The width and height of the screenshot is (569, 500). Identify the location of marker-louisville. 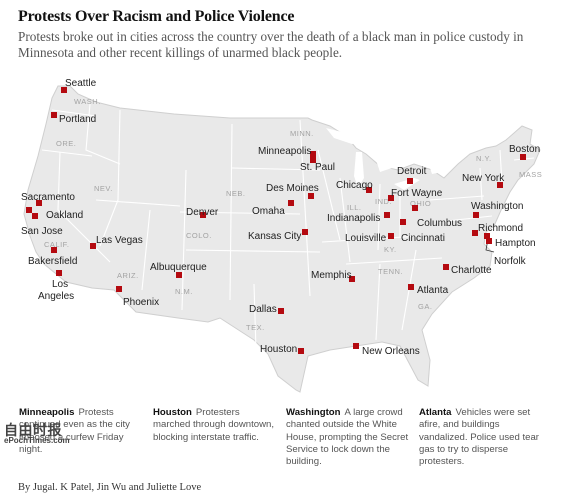
(391, 236).